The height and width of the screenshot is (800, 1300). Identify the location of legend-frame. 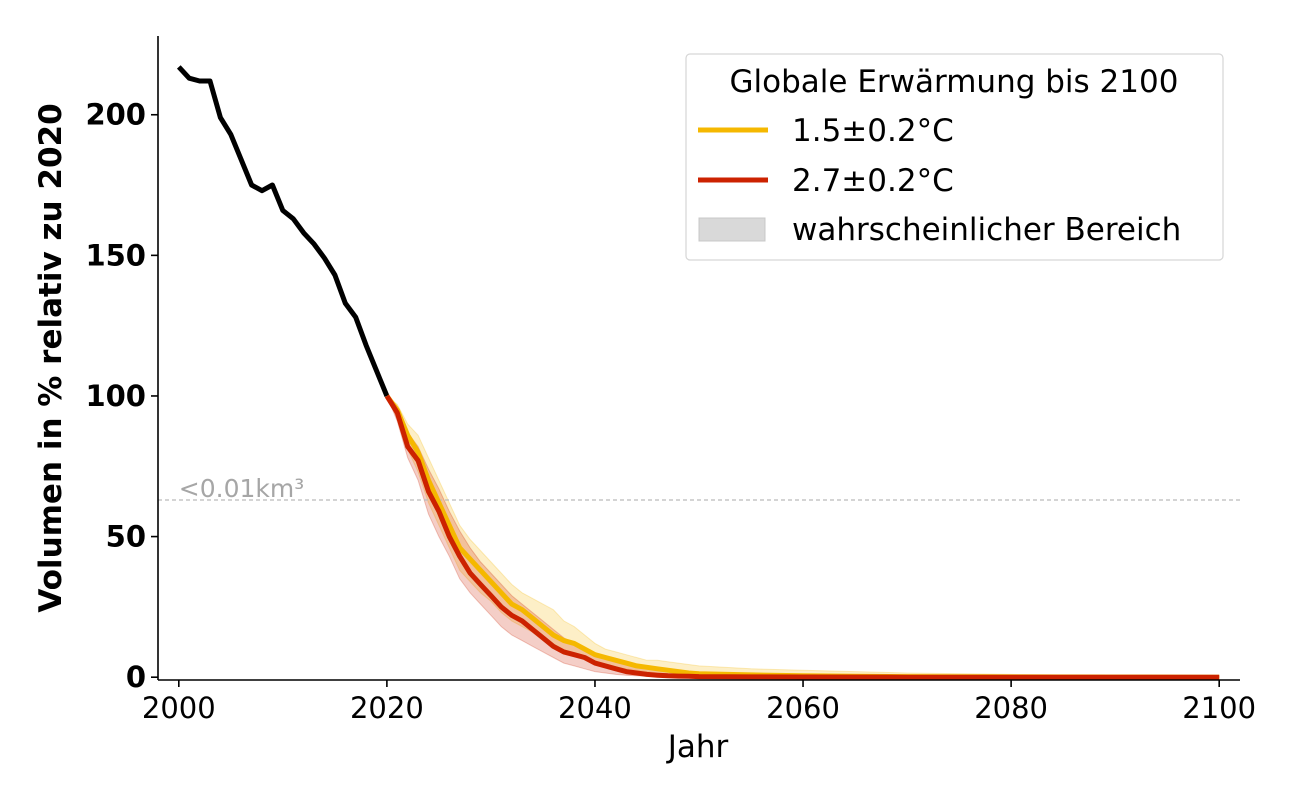
(954, 157).